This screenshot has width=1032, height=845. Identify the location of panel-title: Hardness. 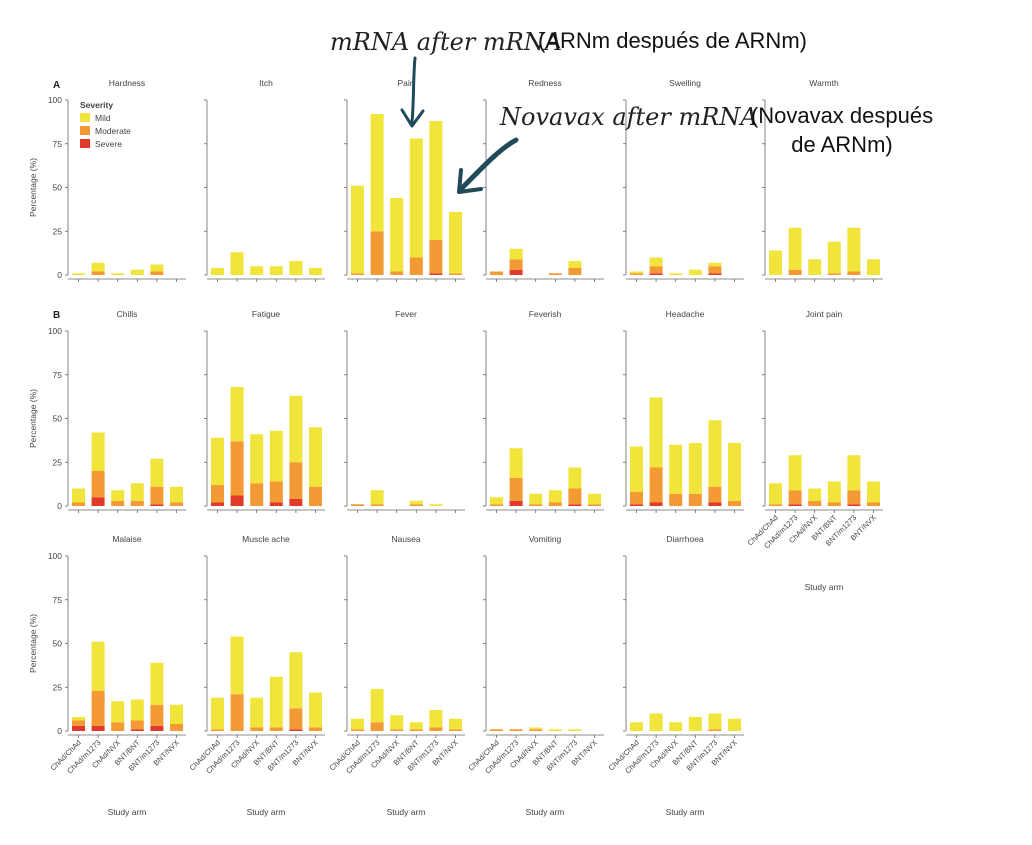
(127, 83).